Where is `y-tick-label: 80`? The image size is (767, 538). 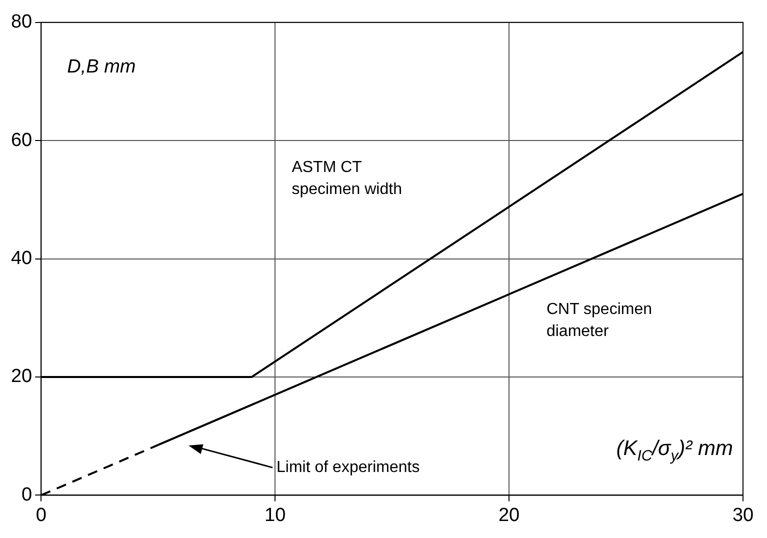 y-tick-label: 80 is located at coordinates (21, 22).